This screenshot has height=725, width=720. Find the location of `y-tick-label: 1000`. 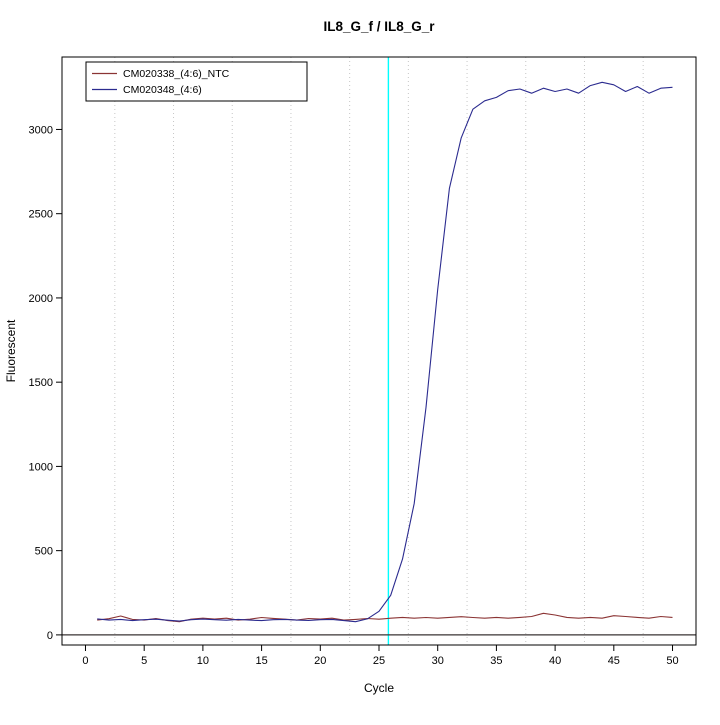

y-tick-label: 1000 is located at coordinates (41, 467).